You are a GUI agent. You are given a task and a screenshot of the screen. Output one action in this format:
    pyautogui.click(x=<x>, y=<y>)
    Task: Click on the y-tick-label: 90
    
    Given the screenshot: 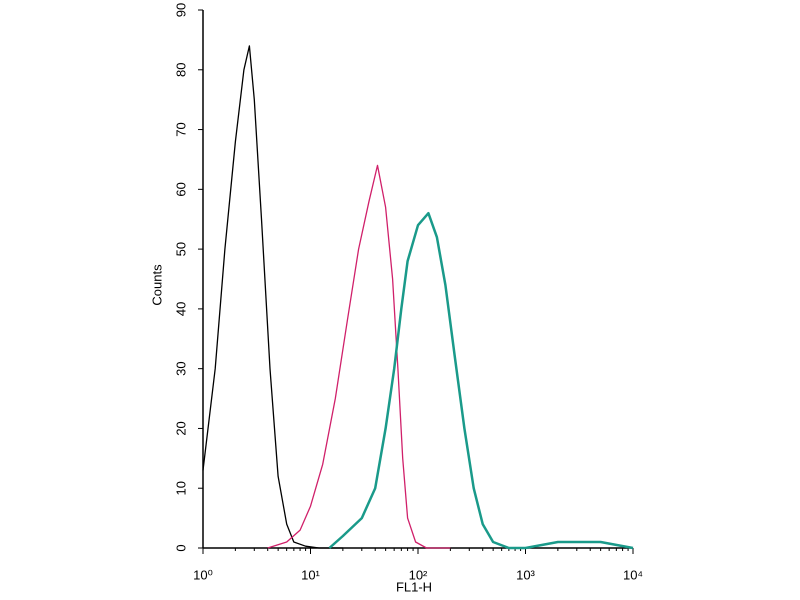 What is the action you would take?
    pyautogui.click(x=180, y=10)
    